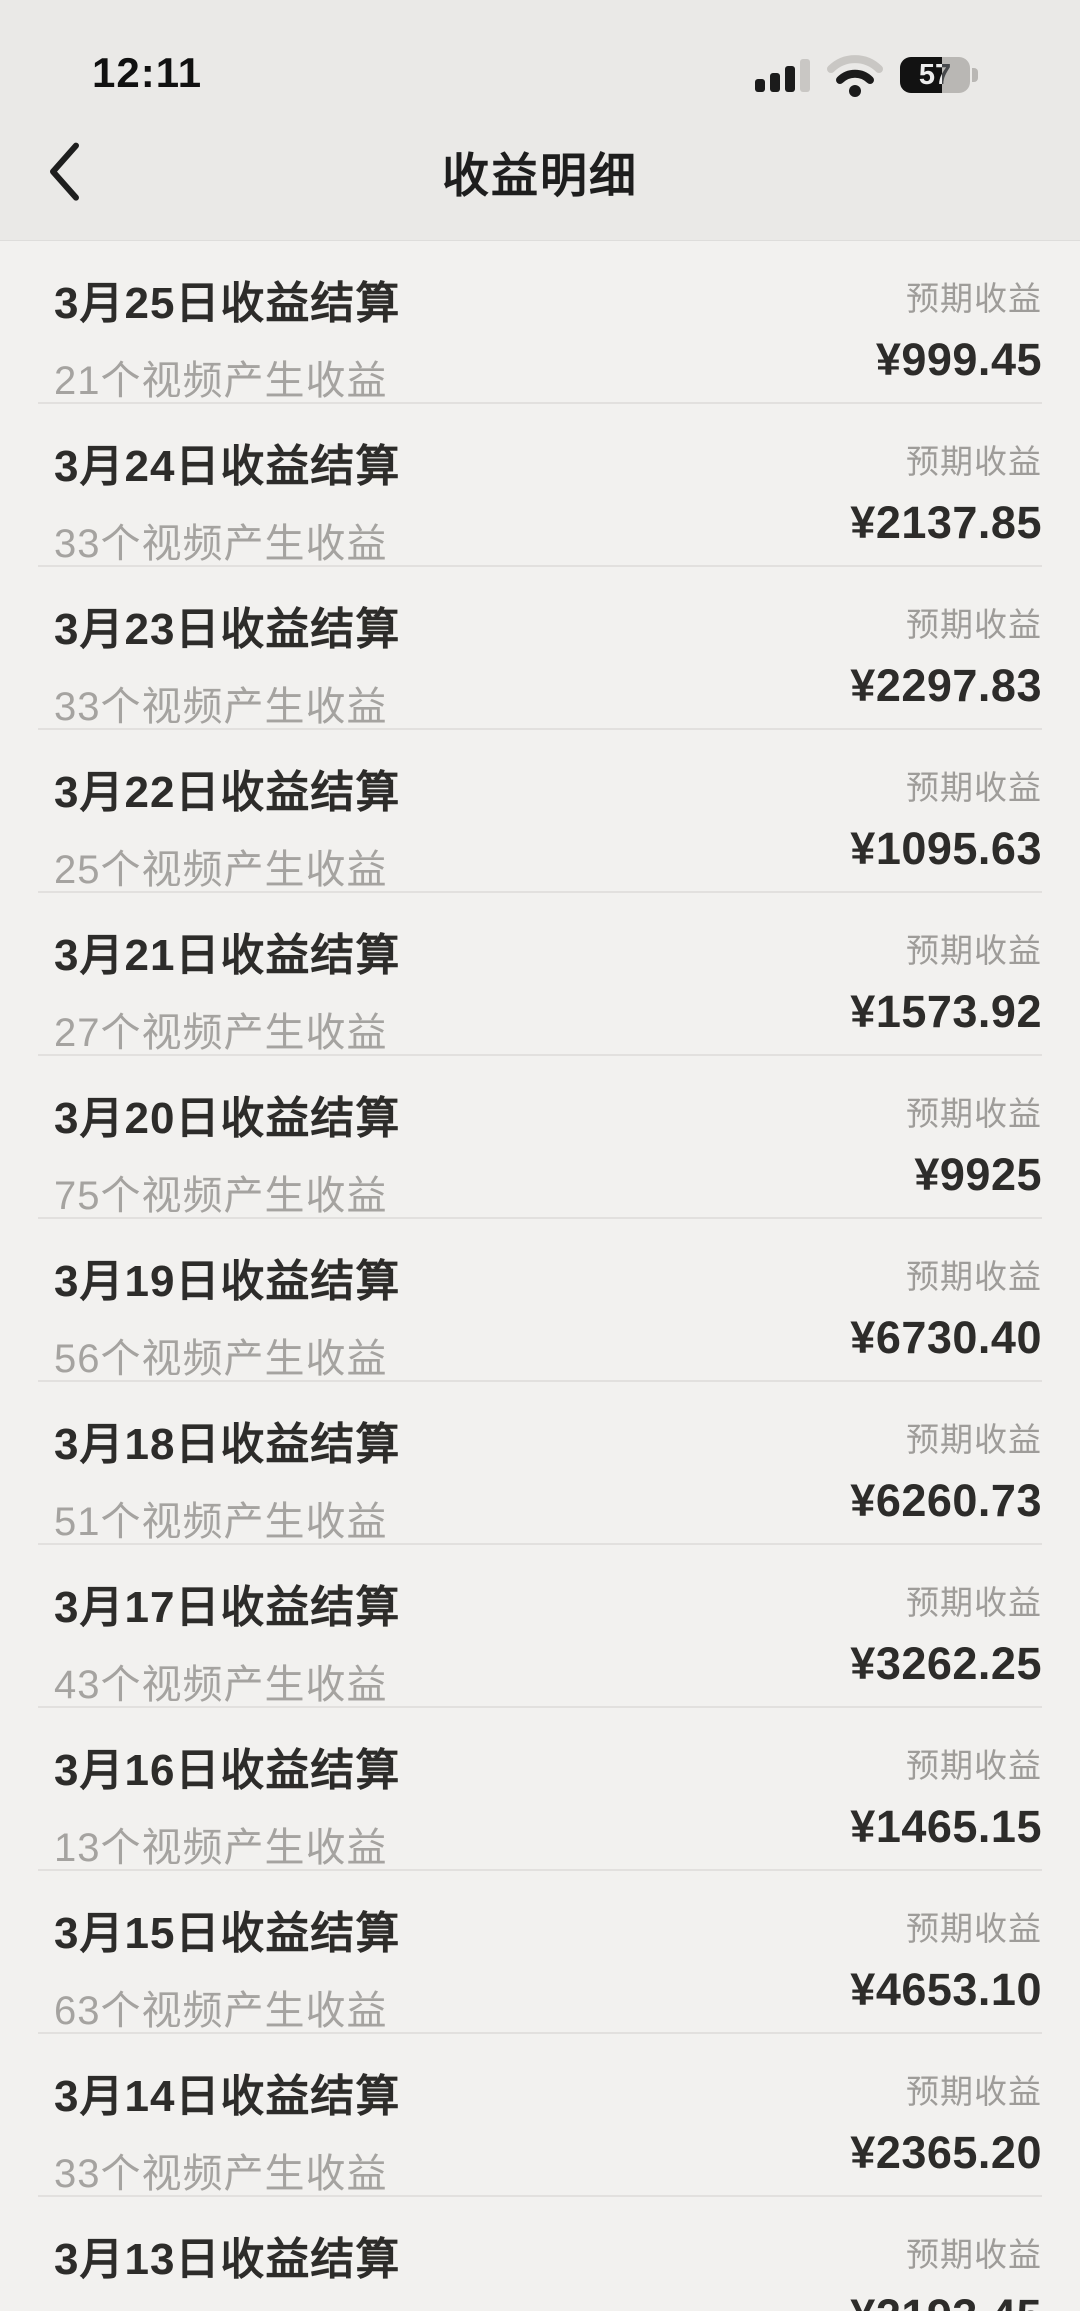  I want to click on videos-count: 75个视频产生收益, so click(221, 1196).